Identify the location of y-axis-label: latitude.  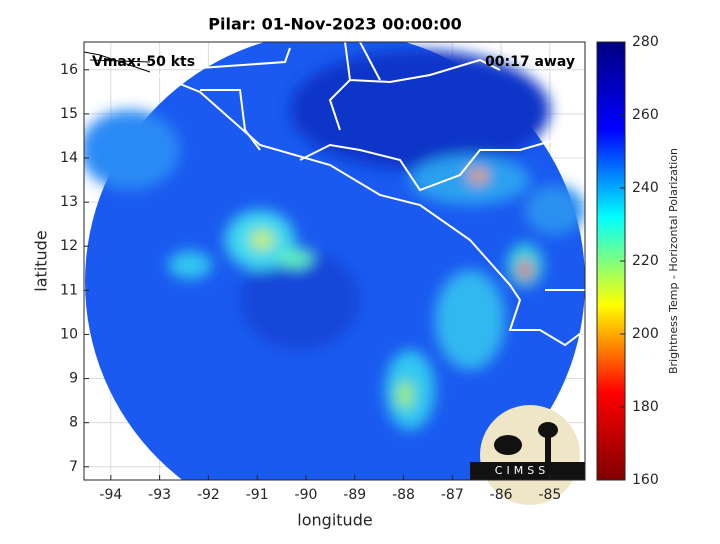
(41, 260).